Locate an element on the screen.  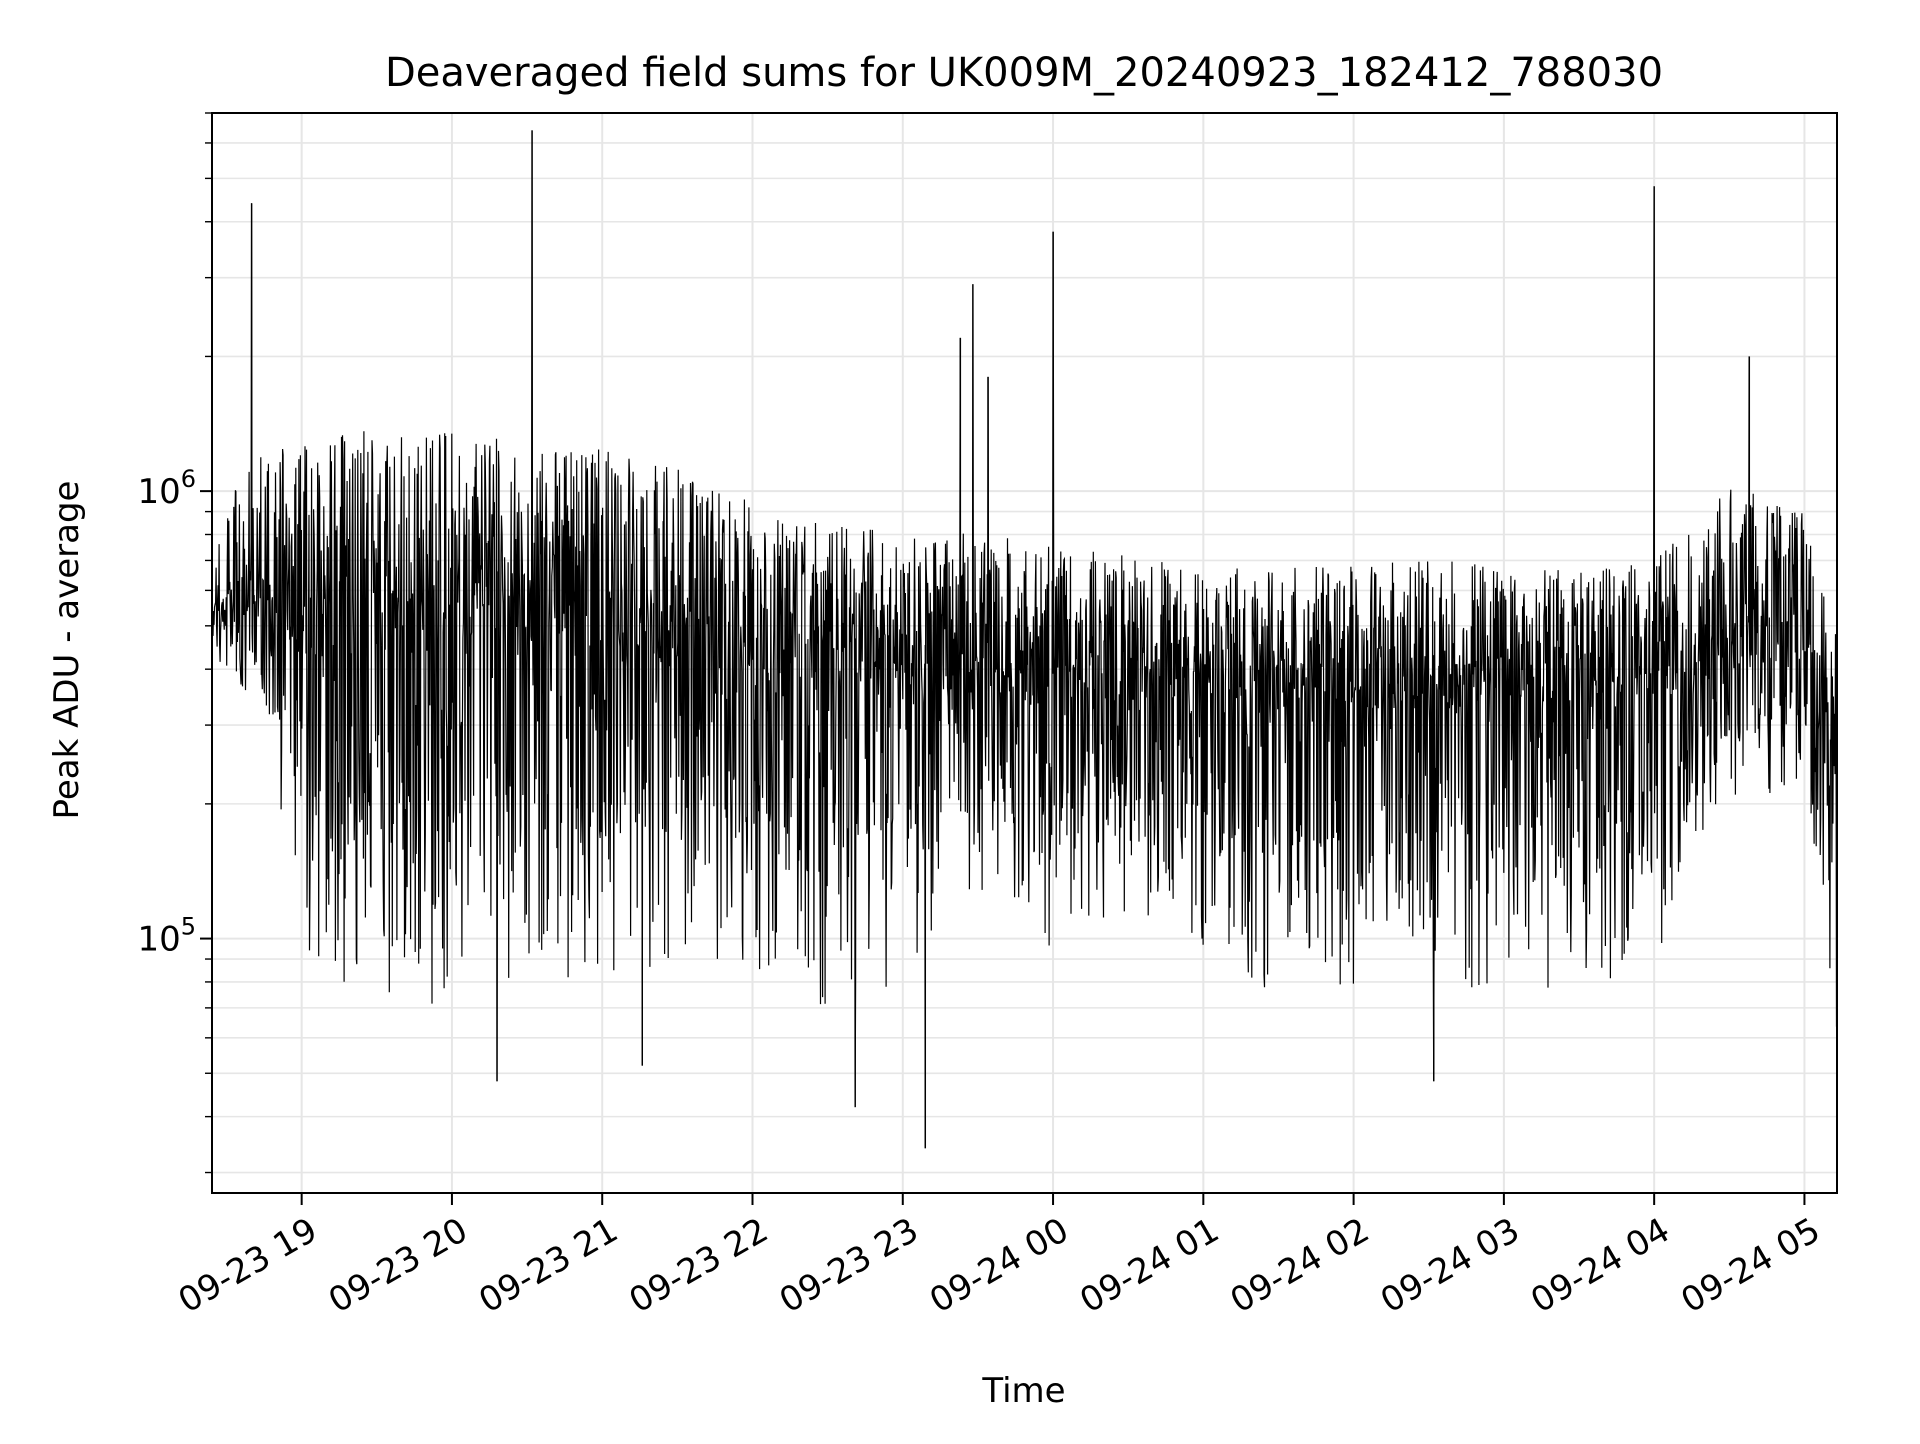
y-tick-label: 10⁶ is located at coordinates (166, 488).